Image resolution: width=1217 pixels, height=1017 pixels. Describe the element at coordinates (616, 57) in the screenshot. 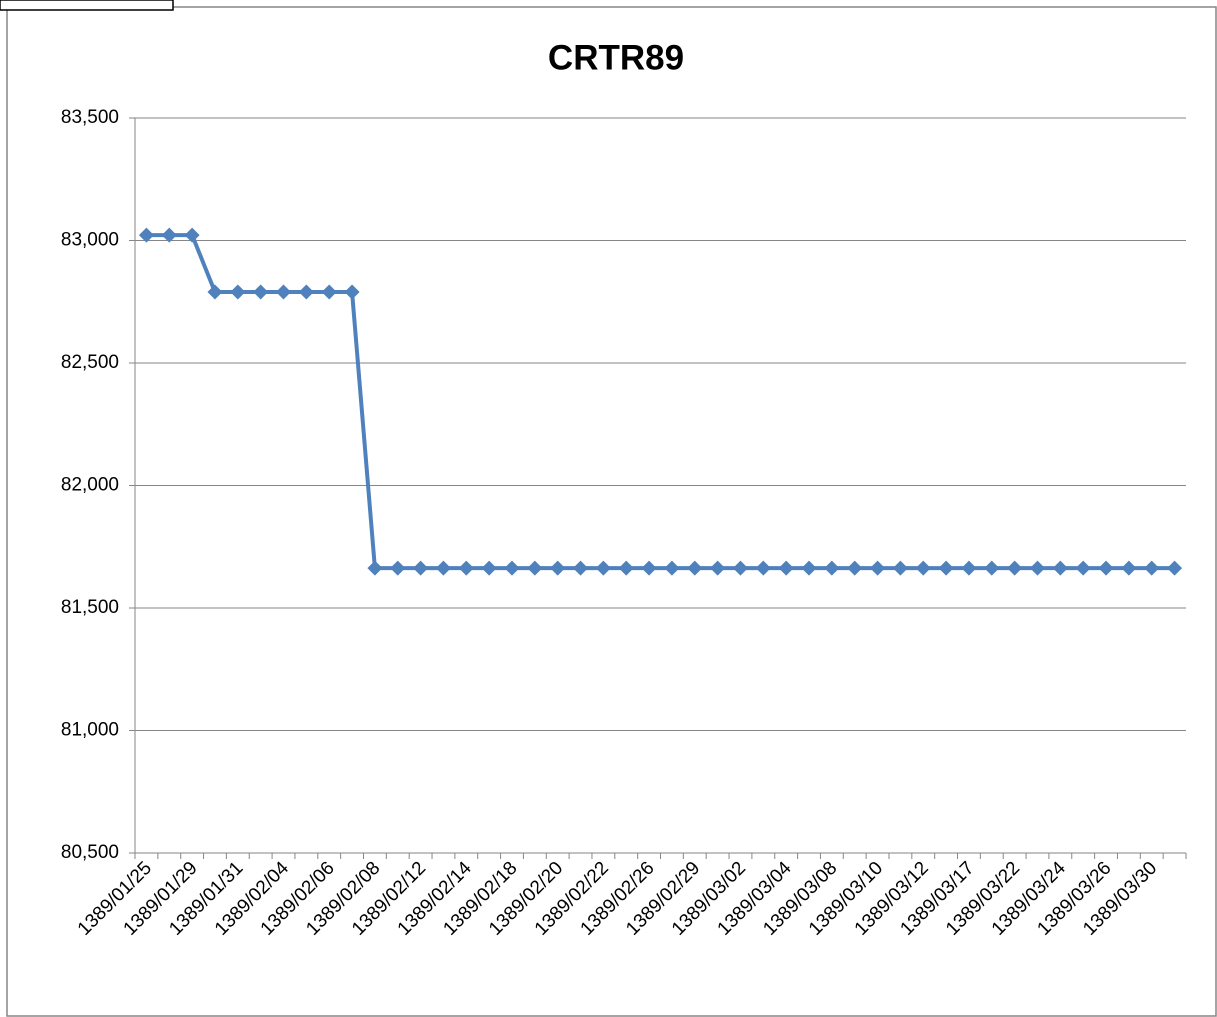

I see `chart-title: CRTR89` at that location.